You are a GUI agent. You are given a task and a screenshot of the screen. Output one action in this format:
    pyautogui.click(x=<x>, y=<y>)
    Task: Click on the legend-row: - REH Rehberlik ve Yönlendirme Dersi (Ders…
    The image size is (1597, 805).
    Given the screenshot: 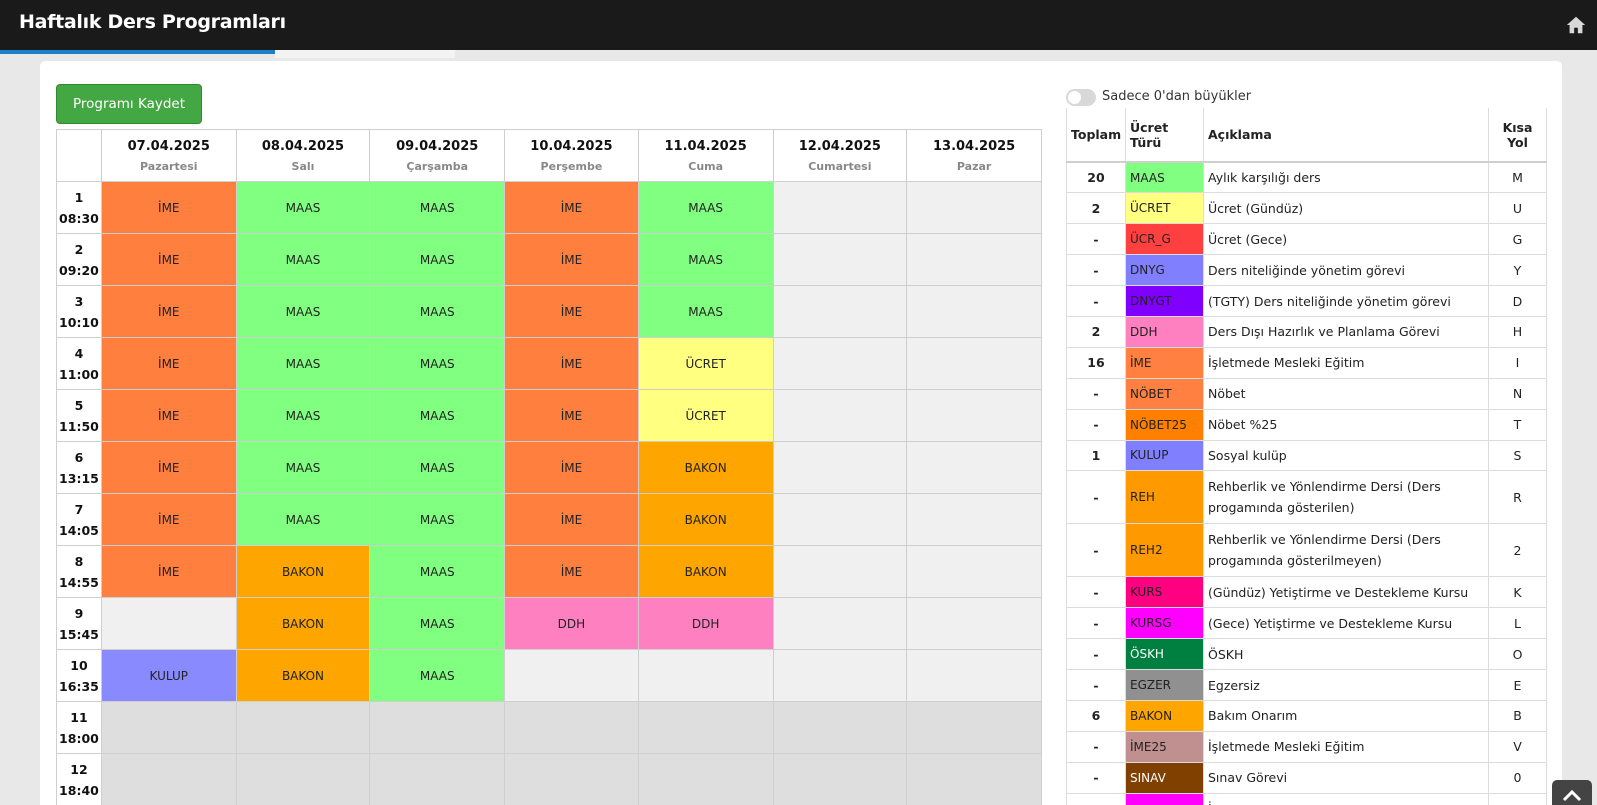 What is the action you would take?
    pyautogui.click(x=1306, y=497)
    